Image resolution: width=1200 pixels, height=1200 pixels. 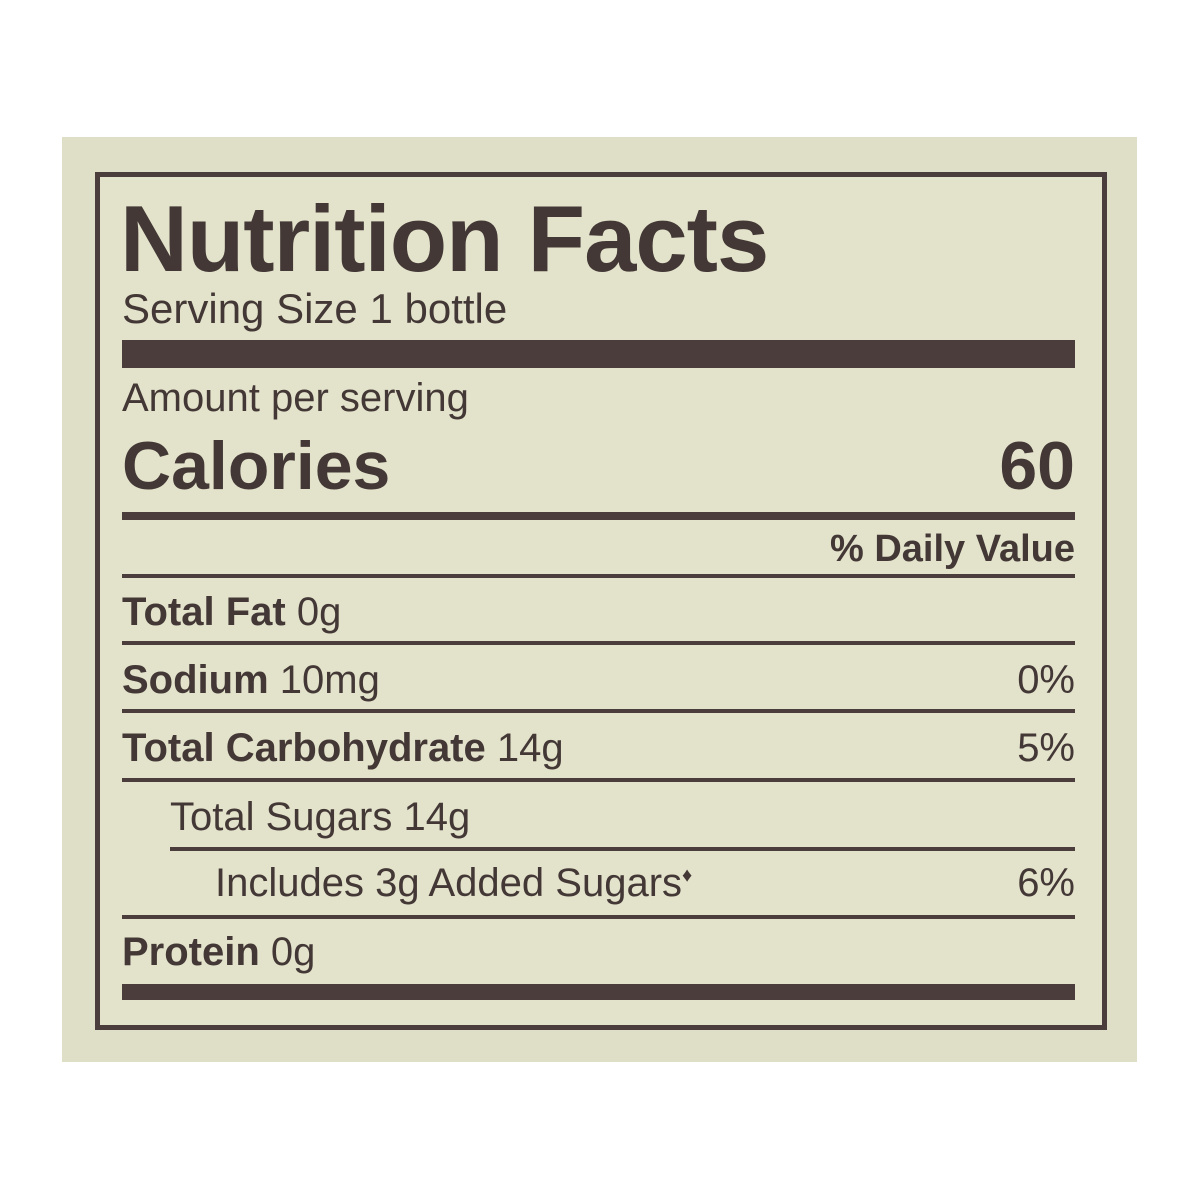 What do you see at coordinates (256, 466) in the screenshot?
I see `calories-label: Calories` at bounding box center [256, 466].